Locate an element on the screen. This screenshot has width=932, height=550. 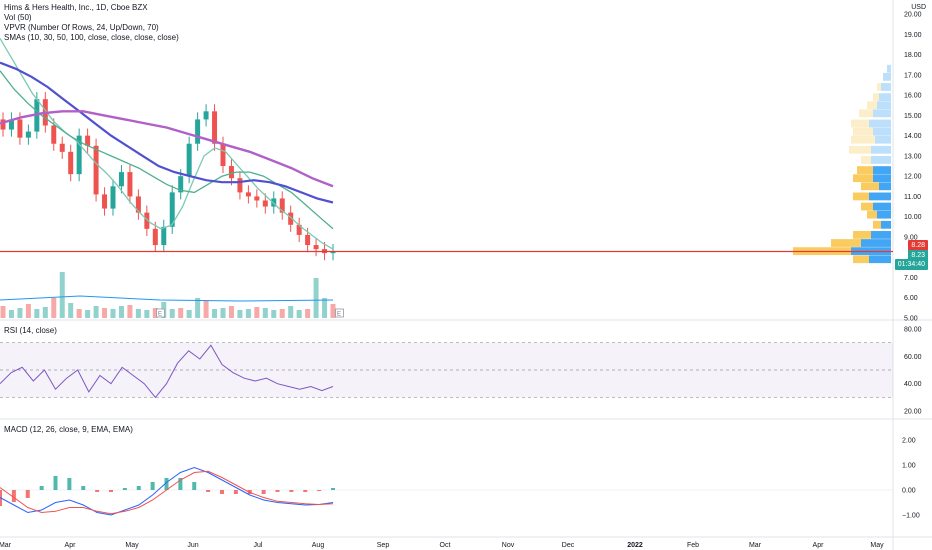
rsi-axis-label: 60.00 is located at coordinates (913, 357).